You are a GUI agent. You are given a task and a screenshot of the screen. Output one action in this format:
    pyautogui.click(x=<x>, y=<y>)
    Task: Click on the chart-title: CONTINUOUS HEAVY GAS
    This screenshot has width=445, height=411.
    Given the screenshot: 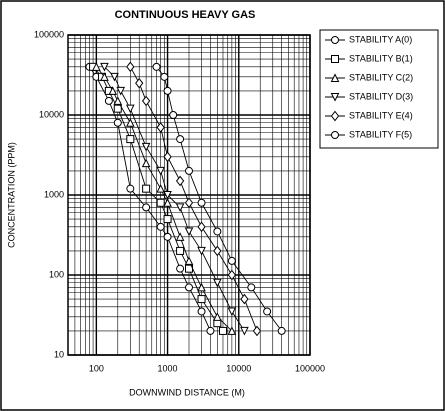 What is the action you would take?
    pyautogui.click(x=185, y=15)
    